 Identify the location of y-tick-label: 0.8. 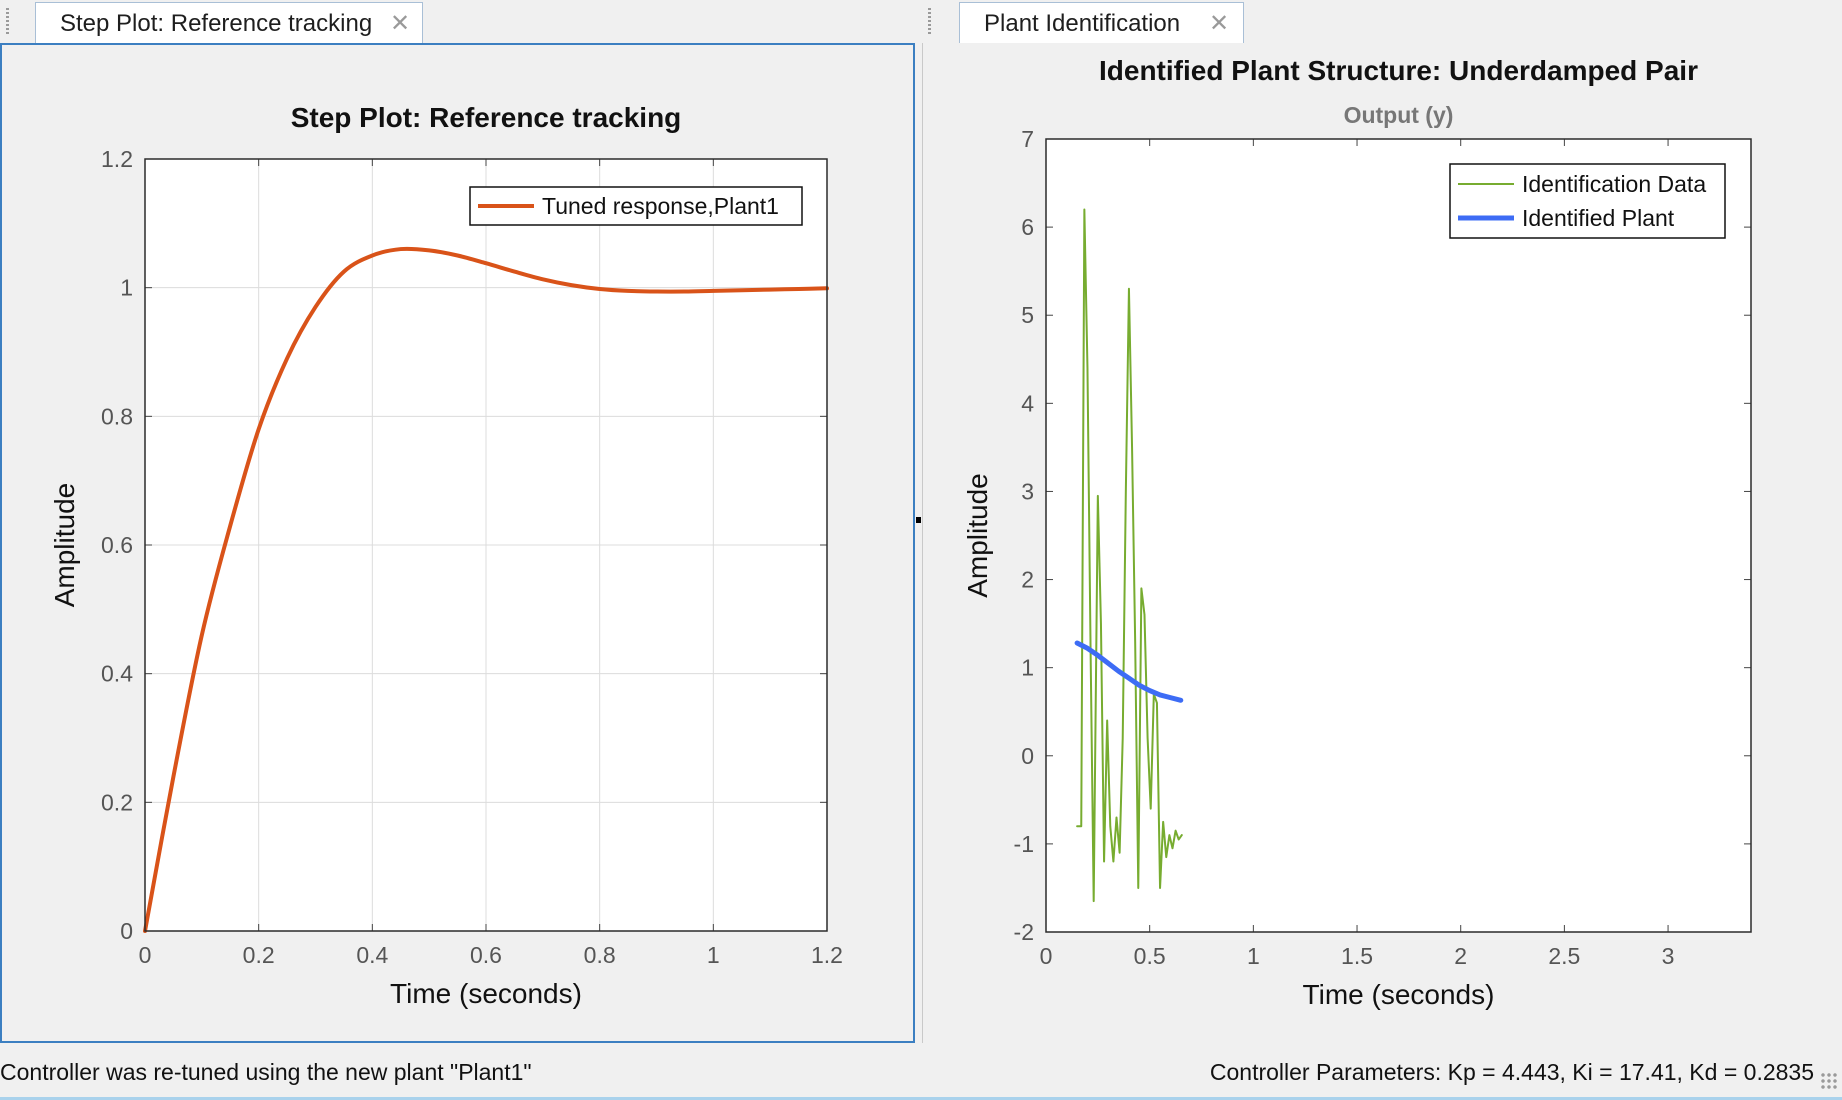
(117, 416).